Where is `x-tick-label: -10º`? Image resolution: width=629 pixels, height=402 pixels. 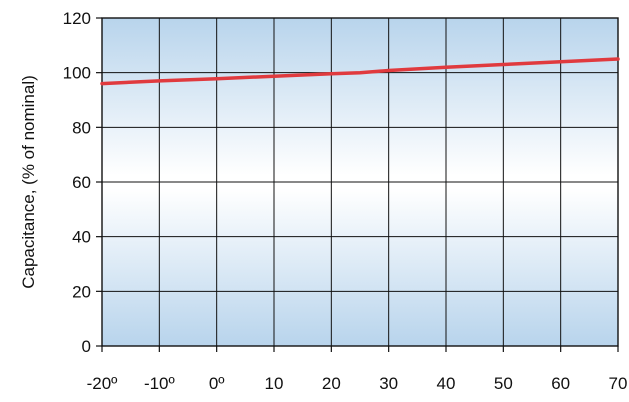
x-tick-label: -10º is located at coordinates (159, 383).